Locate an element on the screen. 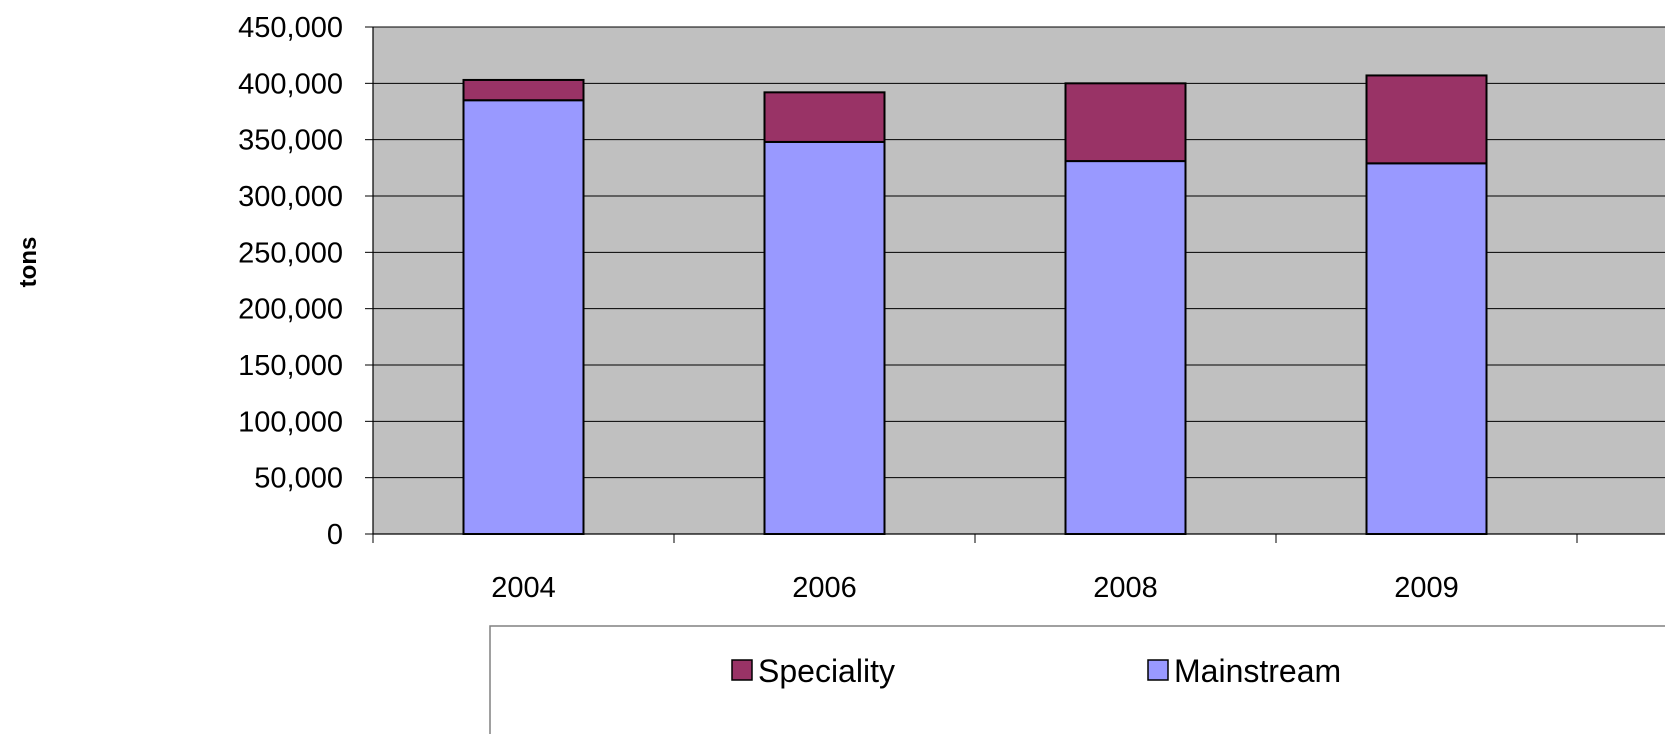  legend-swatch-mainstream is located at coordinates (1158, 670).